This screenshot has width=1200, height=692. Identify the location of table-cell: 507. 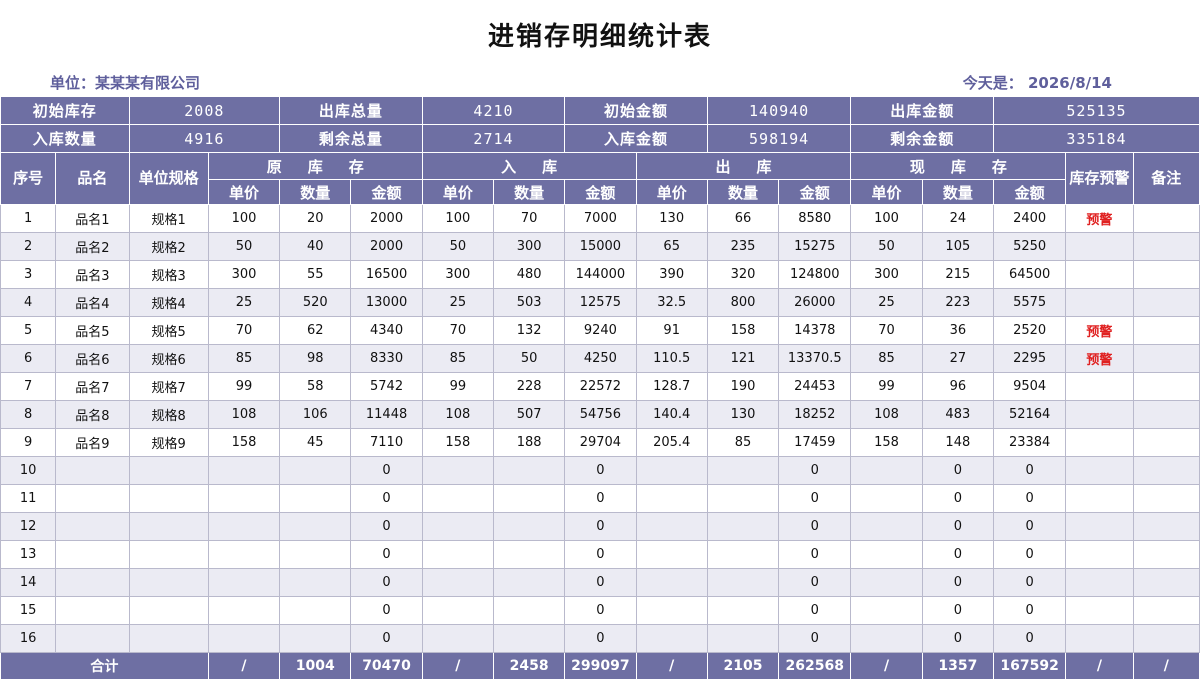
(529, 414).